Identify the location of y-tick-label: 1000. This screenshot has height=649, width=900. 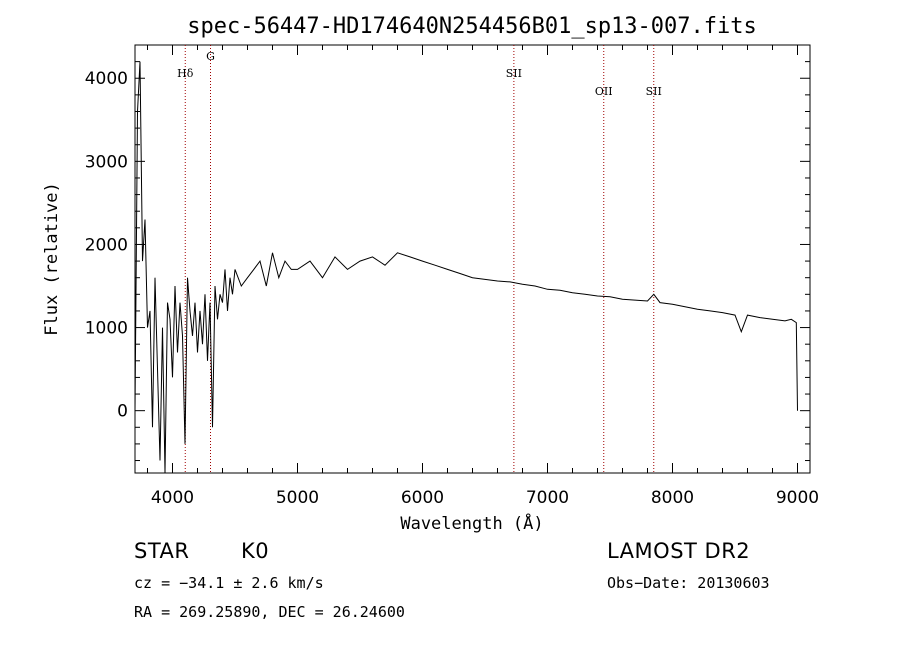
(106, 329).